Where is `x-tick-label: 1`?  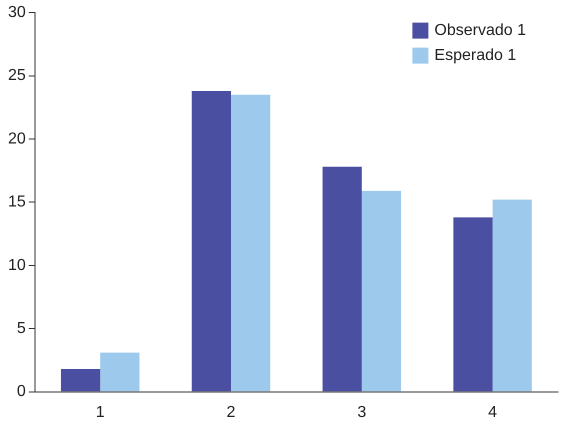 x-tick-label: 1 is located at coordinates (100, 412).